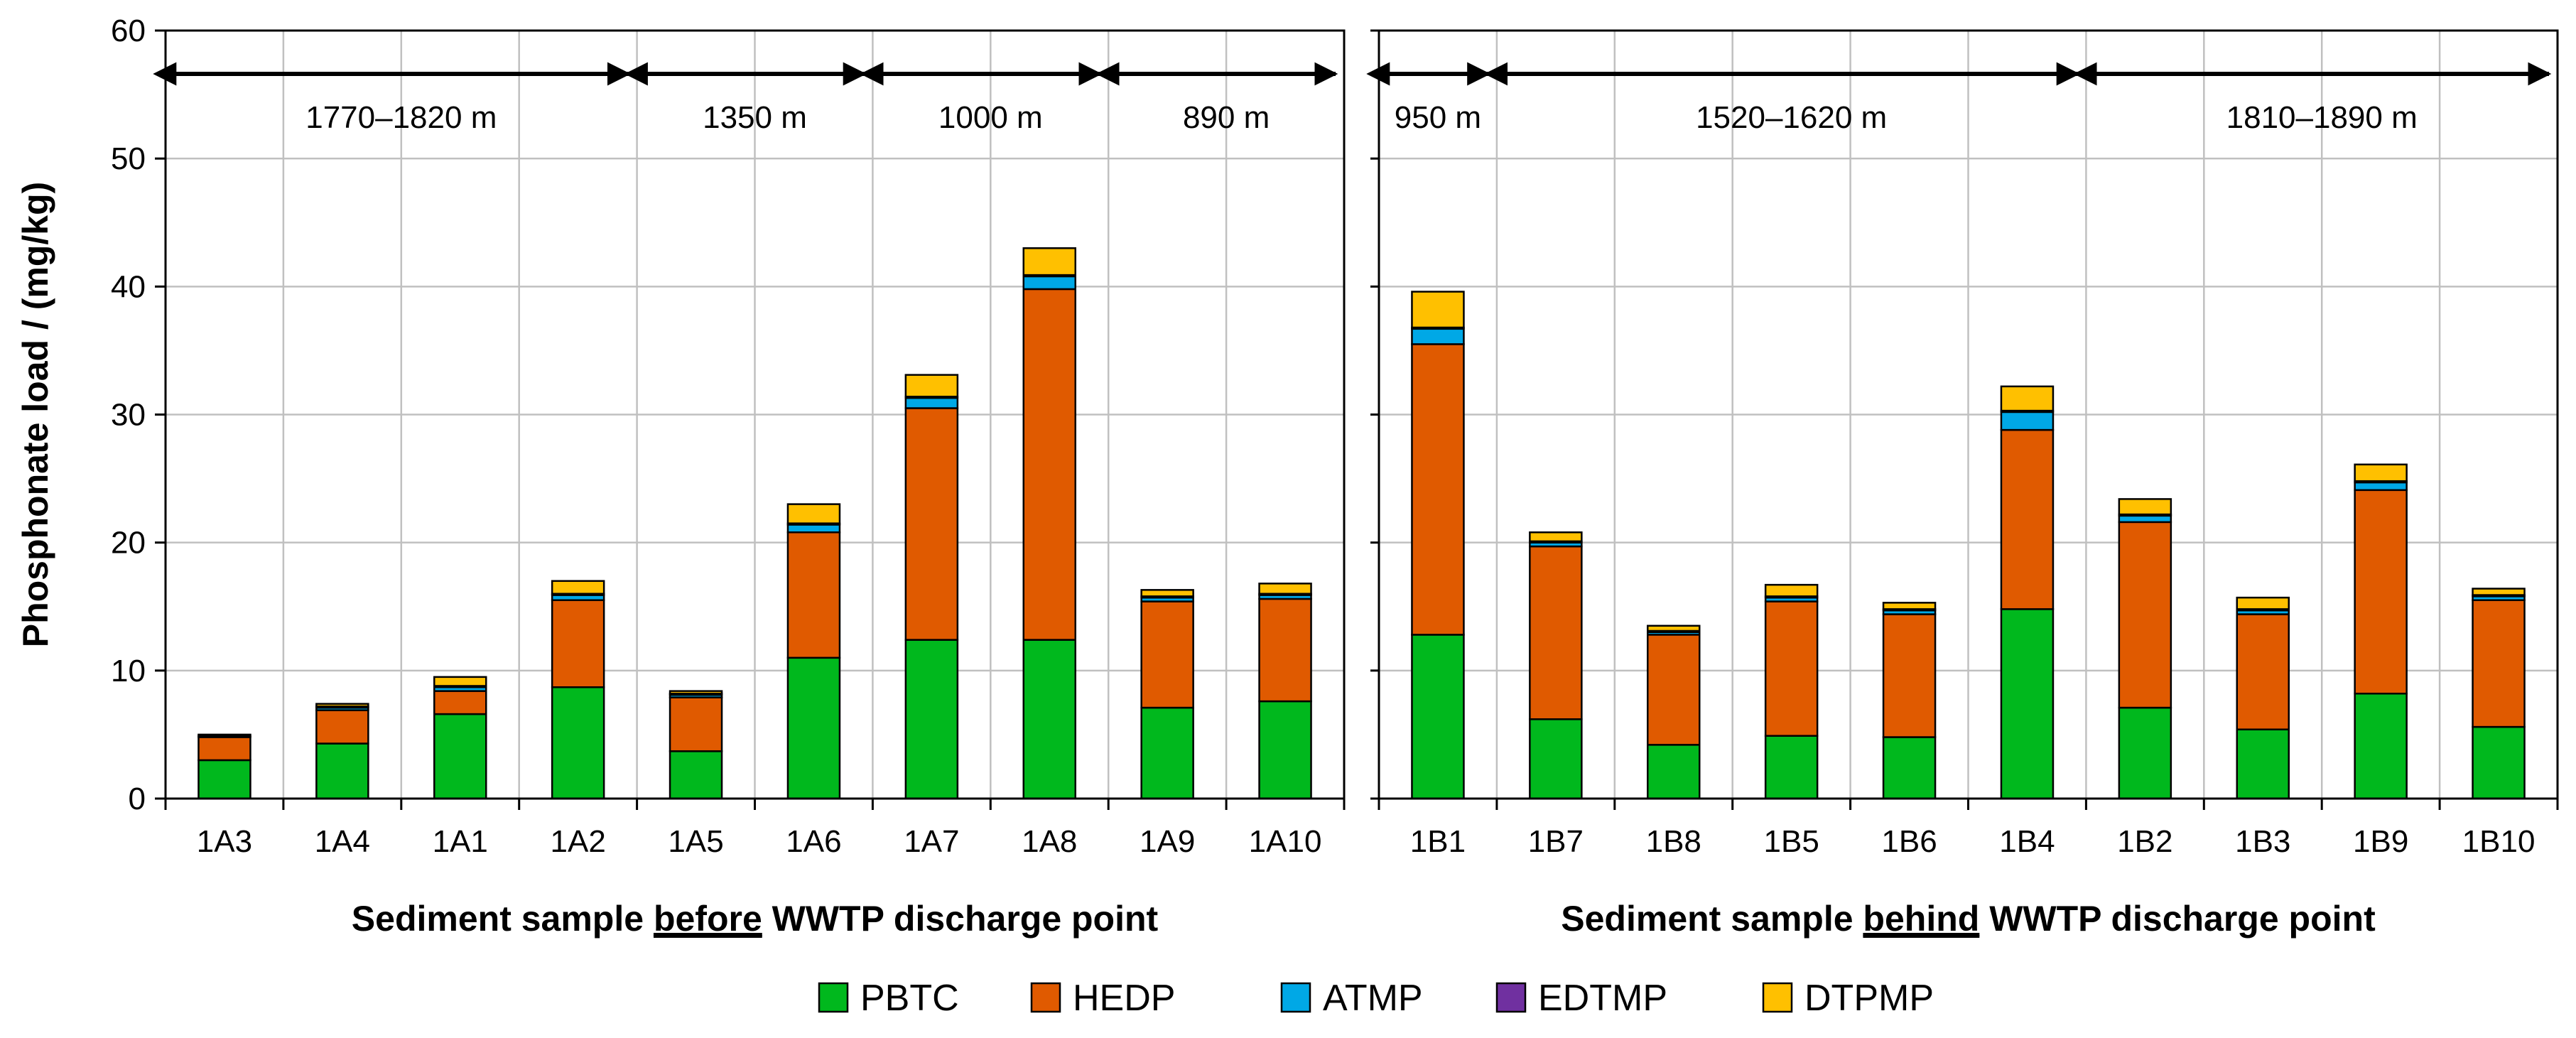  Describe the element at coordinates (1791, 841) in the screenshot. I see `x-tick-label-1B5: 1B5` at that location.